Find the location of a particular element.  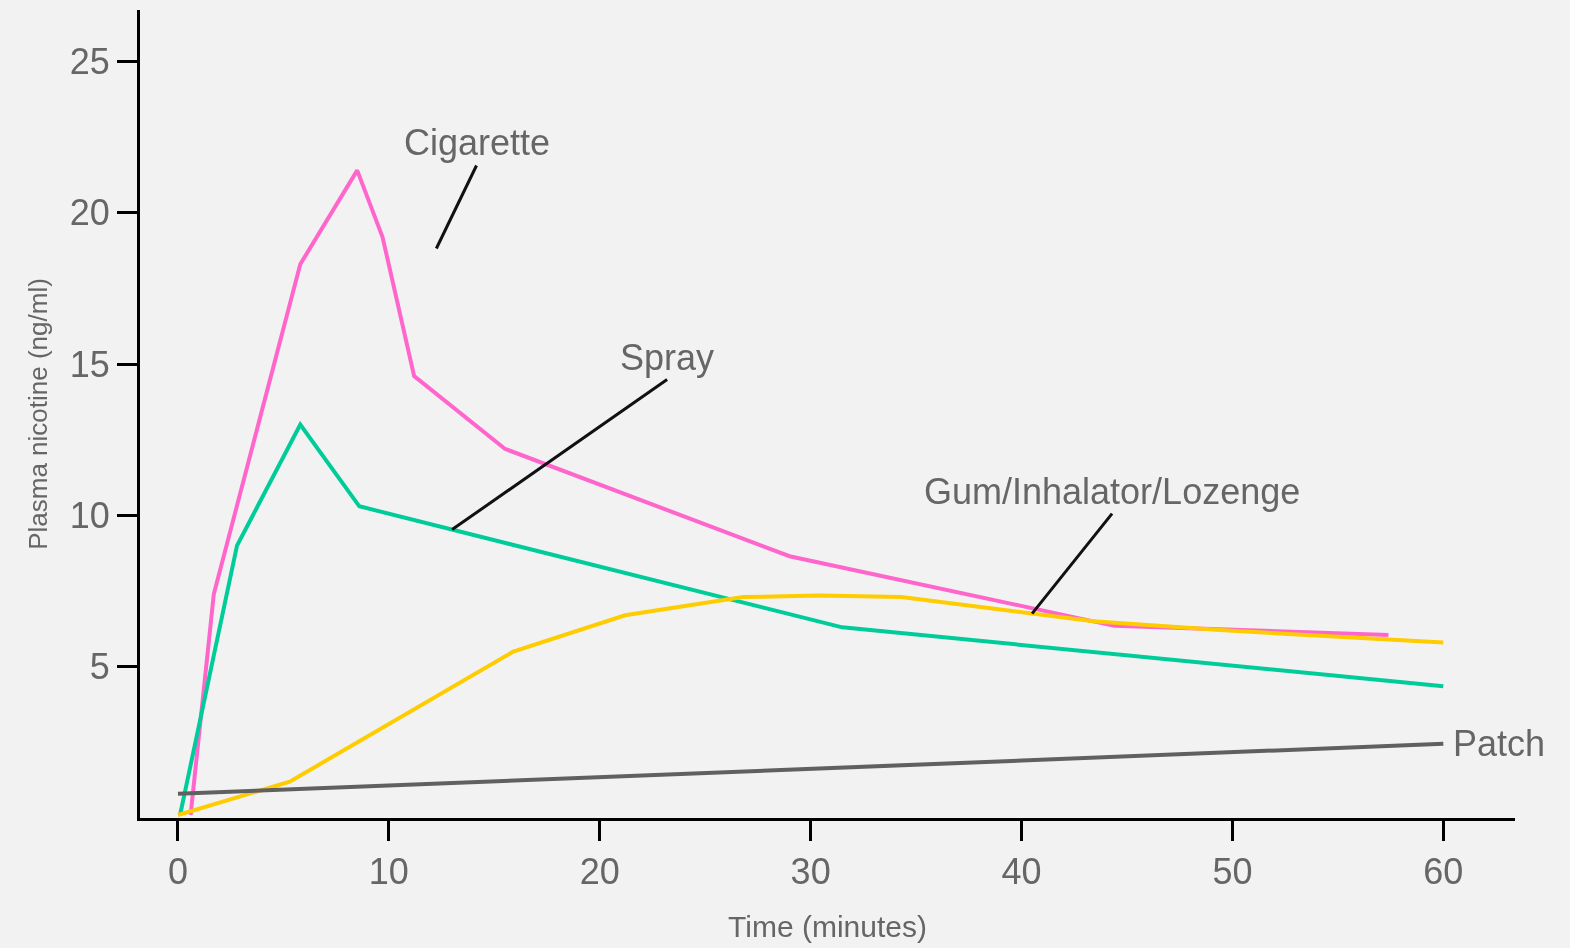

x-tick-label: 50 is located at coordinates (1232, 872).